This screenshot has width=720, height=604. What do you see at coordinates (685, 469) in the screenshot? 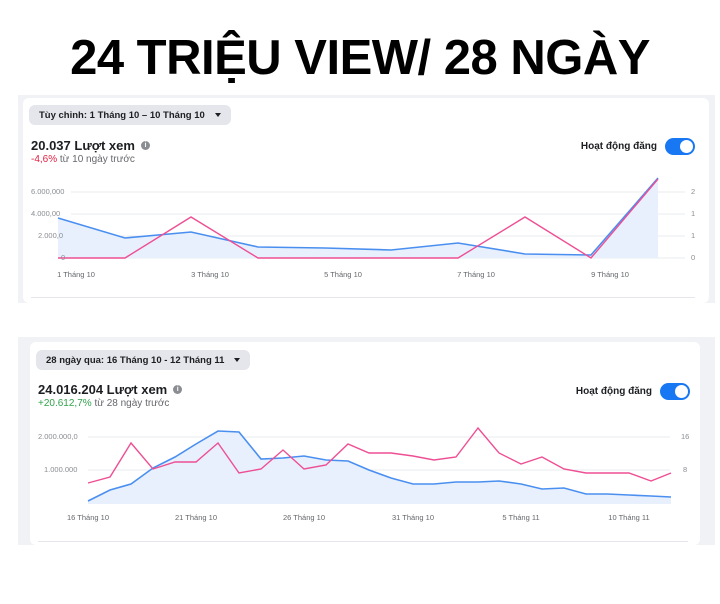
I see `y-right-tick: 8` at bounding box center [685, 469].